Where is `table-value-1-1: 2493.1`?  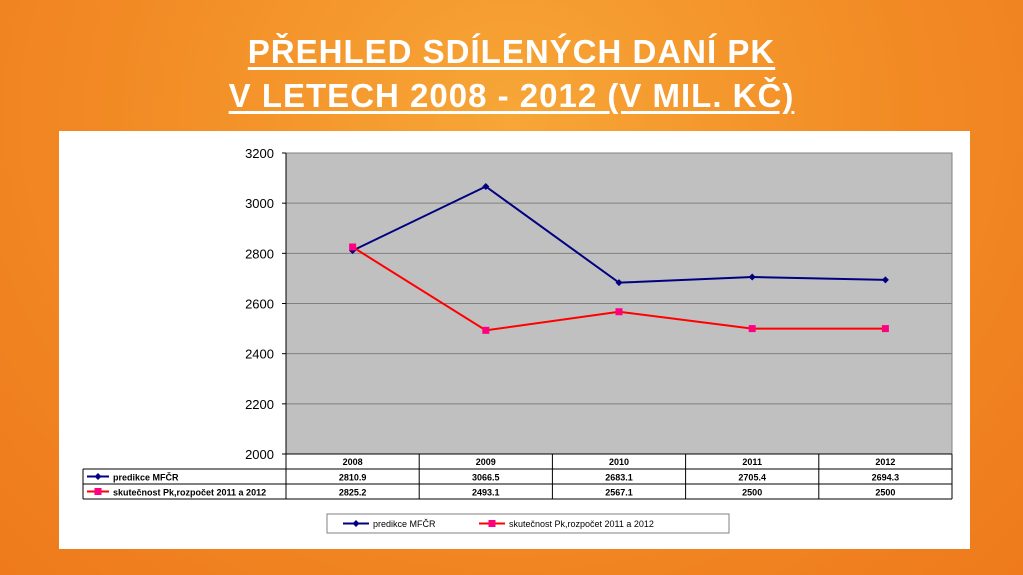 table-value-1-1: 2493.1 is located at coordinates (486, 493).